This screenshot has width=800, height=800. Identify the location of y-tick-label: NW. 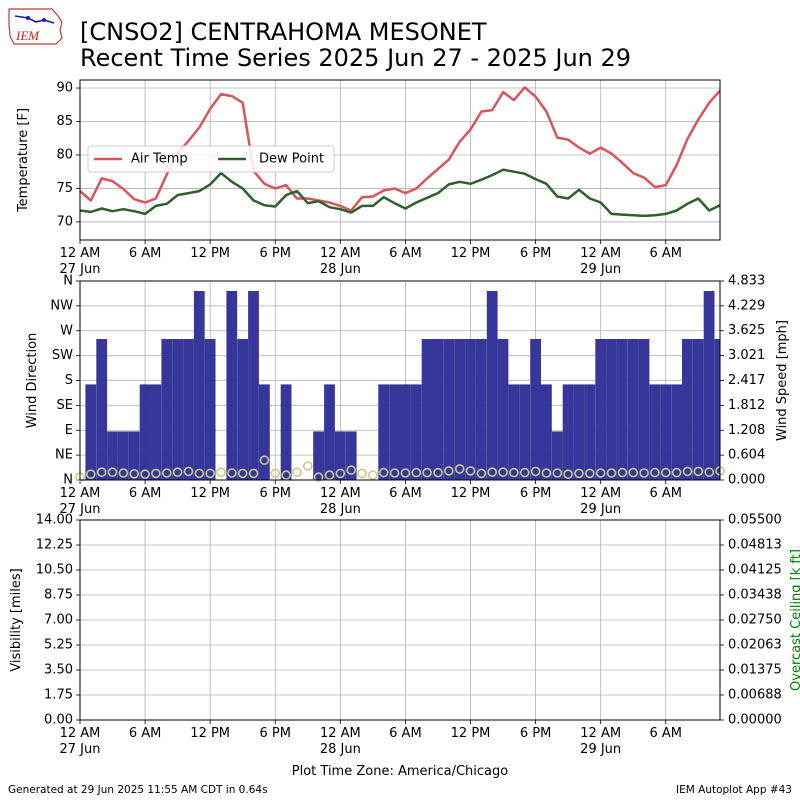
(61, 305).